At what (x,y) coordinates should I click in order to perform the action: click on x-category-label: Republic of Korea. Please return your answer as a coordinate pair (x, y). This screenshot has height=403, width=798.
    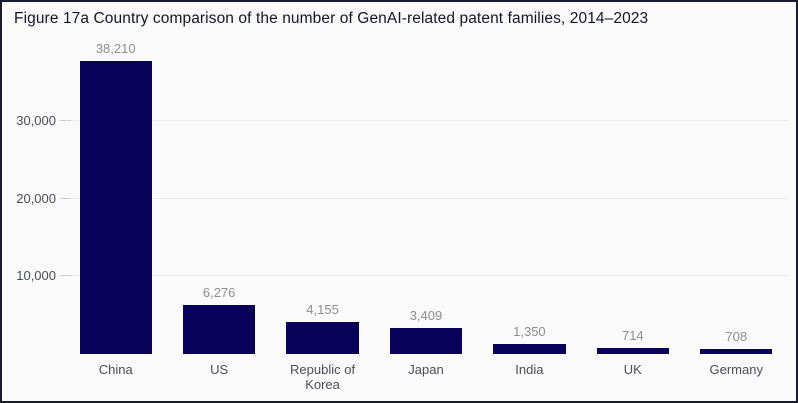
    Looking at the image, I should click on (323, 377).